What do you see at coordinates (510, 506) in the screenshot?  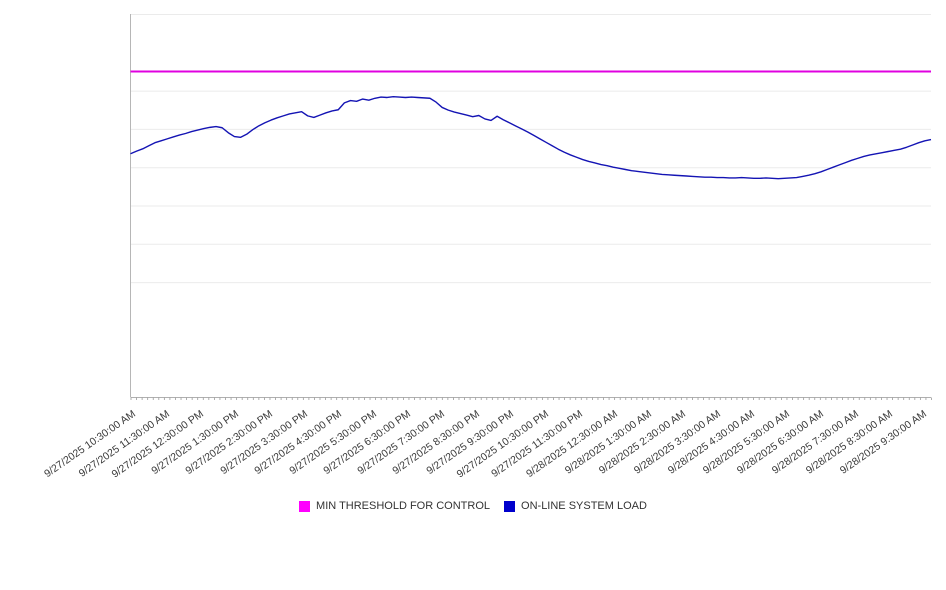 I see `legend-swatch-online-system-load` at bounding box center [510, 506].